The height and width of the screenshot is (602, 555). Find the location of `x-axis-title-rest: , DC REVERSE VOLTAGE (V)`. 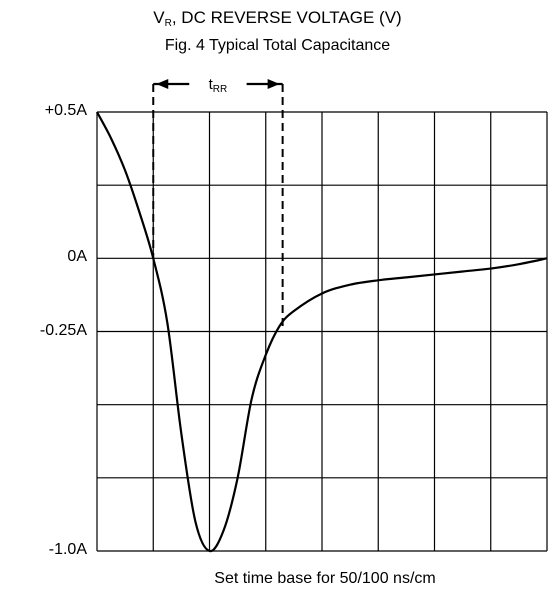

x-axis-title-rest: , DC REVERSE VOLTAGE (V) is located at coordinates (286, 17).